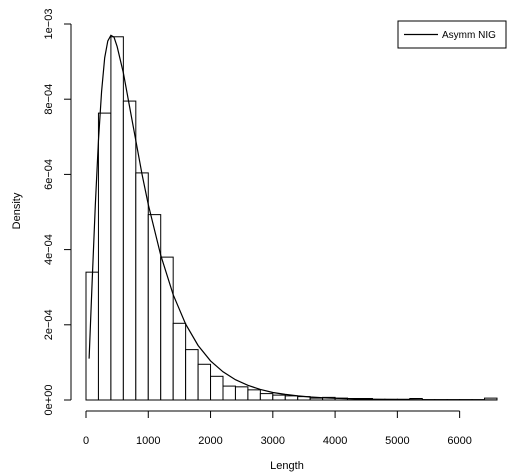 The height and width of the screenshot is (475, 511). What do you see at coordinates (469, 35) in the screenshot?
I see `legend-label: Asymm NIG` at bounding box center [469, 35].